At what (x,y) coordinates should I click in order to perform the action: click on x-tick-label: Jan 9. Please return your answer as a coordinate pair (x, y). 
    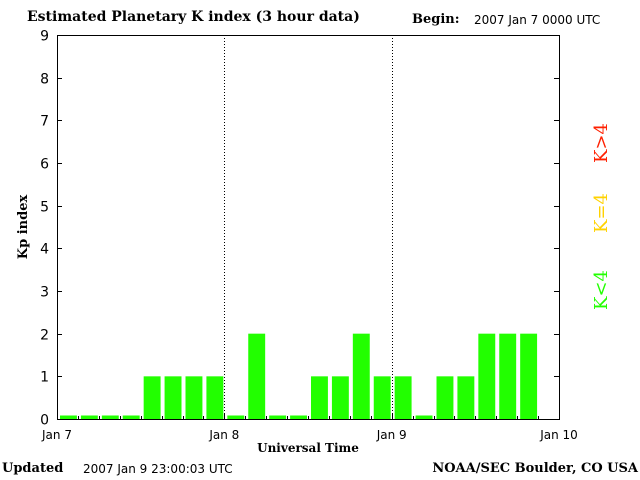
    Looking at the image, I should click on (391, 435).